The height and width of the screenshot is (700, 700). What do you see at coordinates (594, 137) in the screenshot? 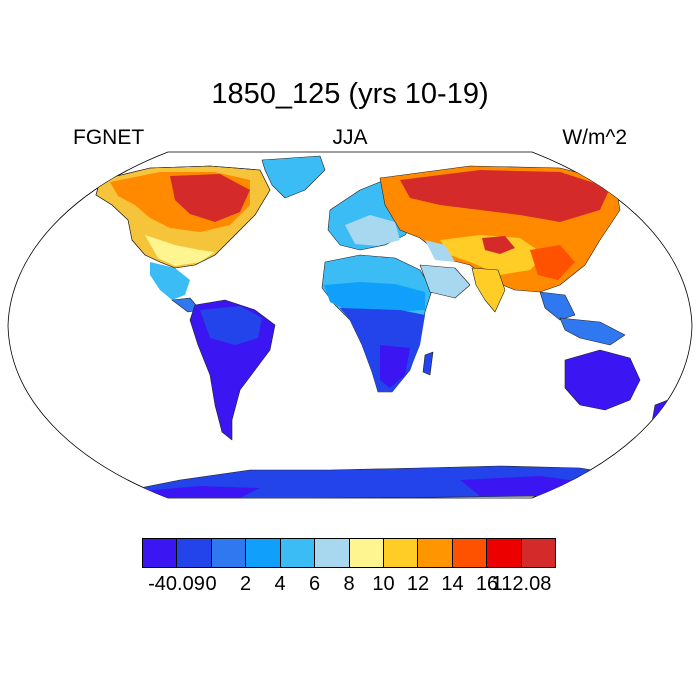
I see `units-label: W/m^2` at bounding box center [594, 137].